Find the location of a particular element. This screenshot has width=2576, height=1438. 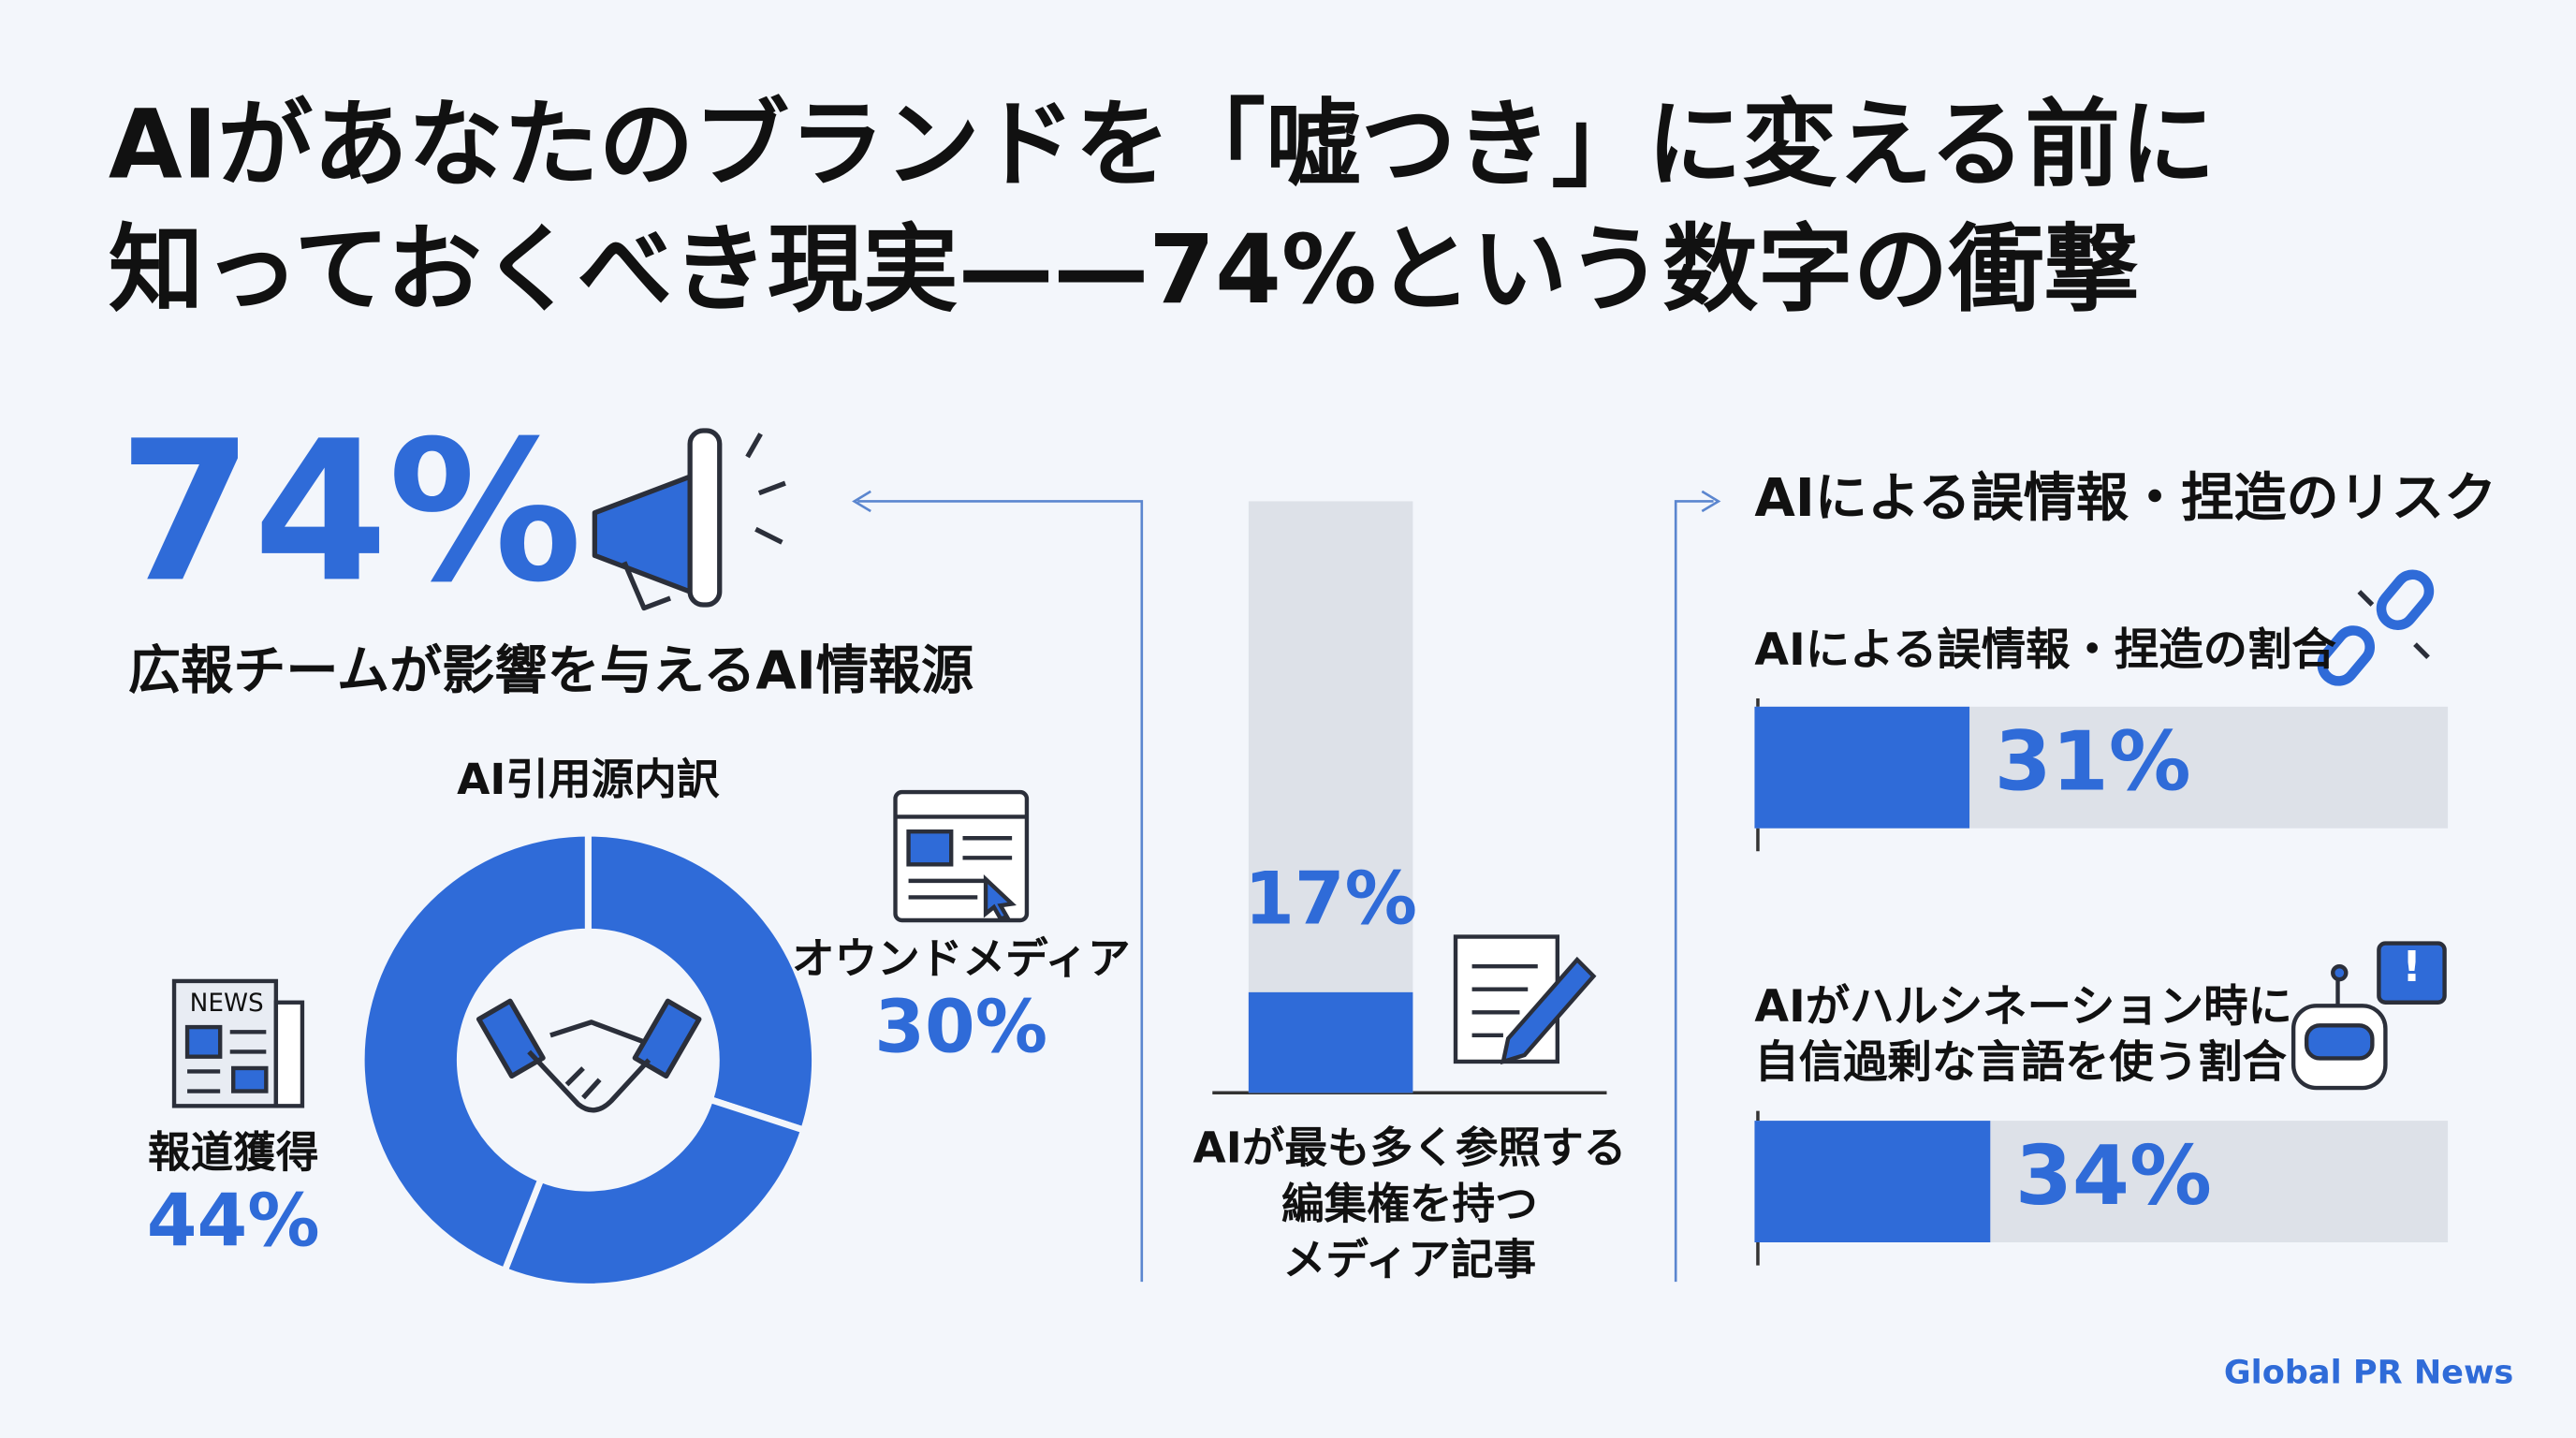

browser-icon is located at coordinates (962, 856).